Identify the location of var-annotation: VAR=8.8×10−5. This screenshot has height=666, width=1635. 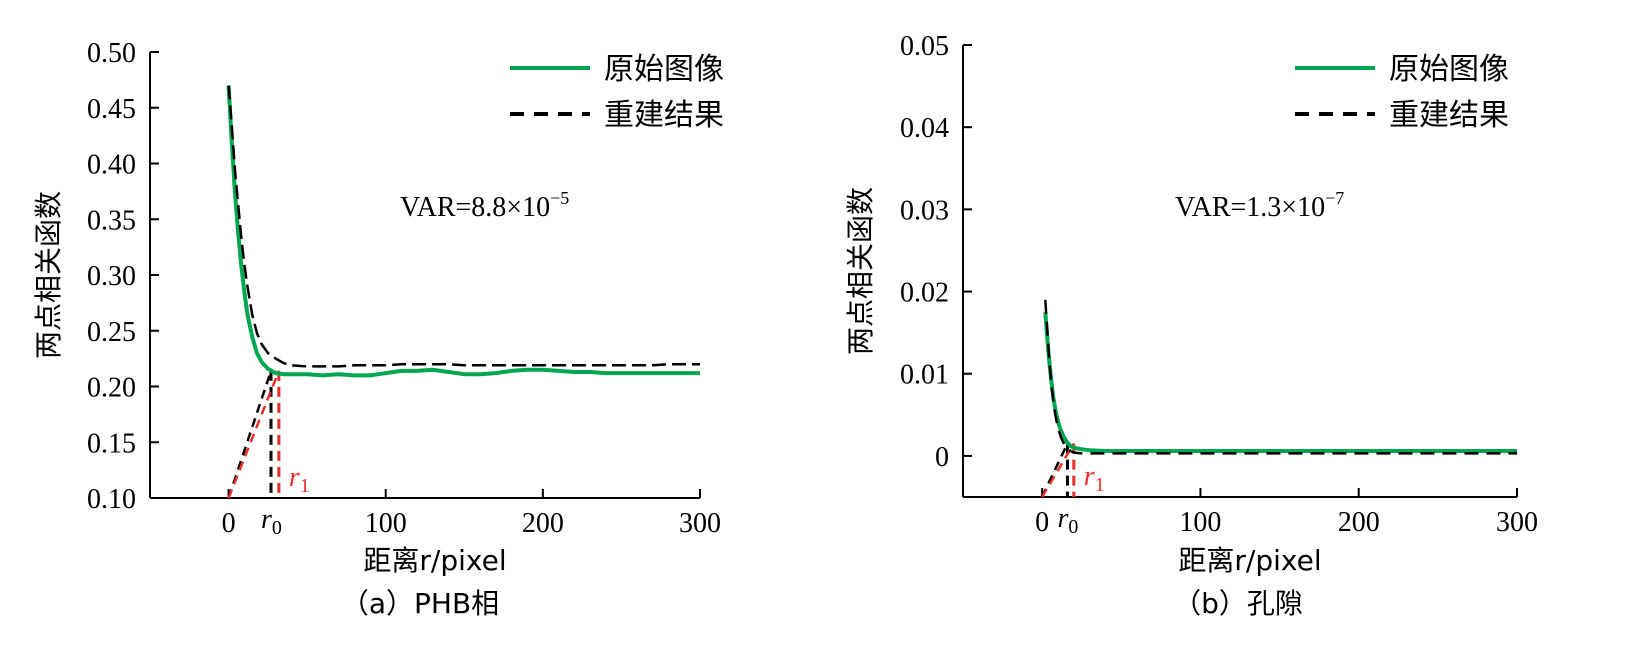
(484, 205).